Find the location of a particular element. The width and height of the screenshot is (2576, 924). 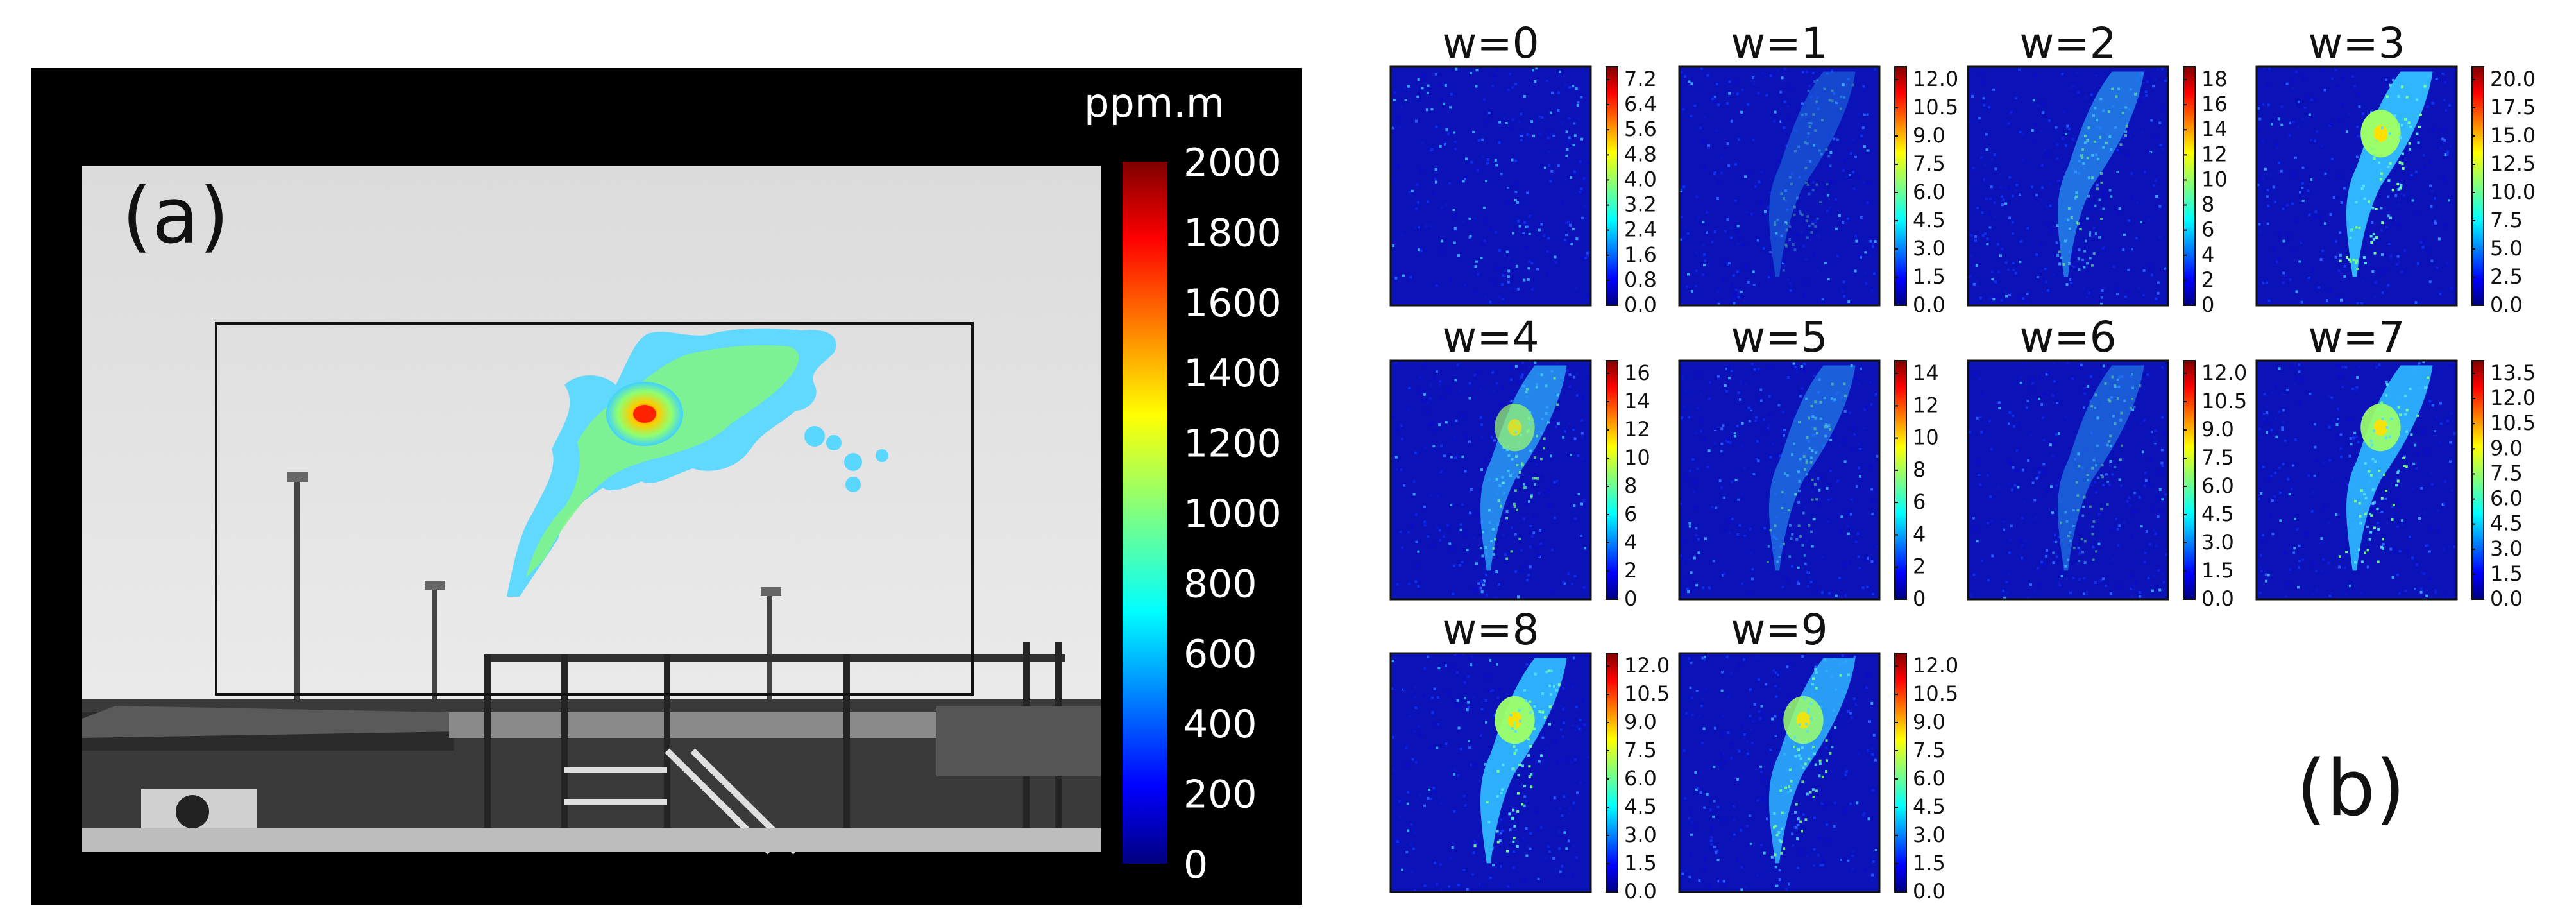

panel-title: w=9 is located at coordinates (1779, 630).